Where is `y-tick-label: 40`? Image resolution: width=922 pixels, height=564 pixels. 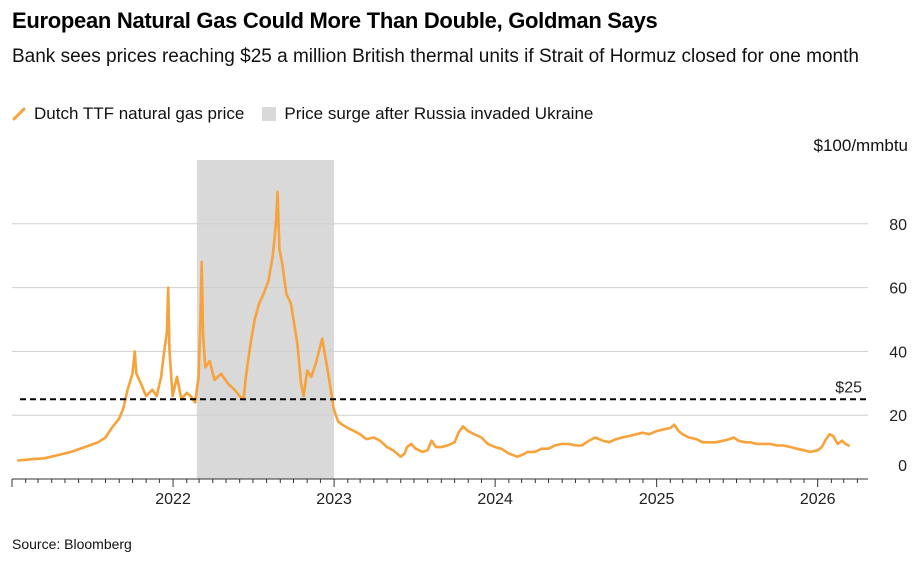 y-tick-label: 40 is located at coordinates (898, 352).